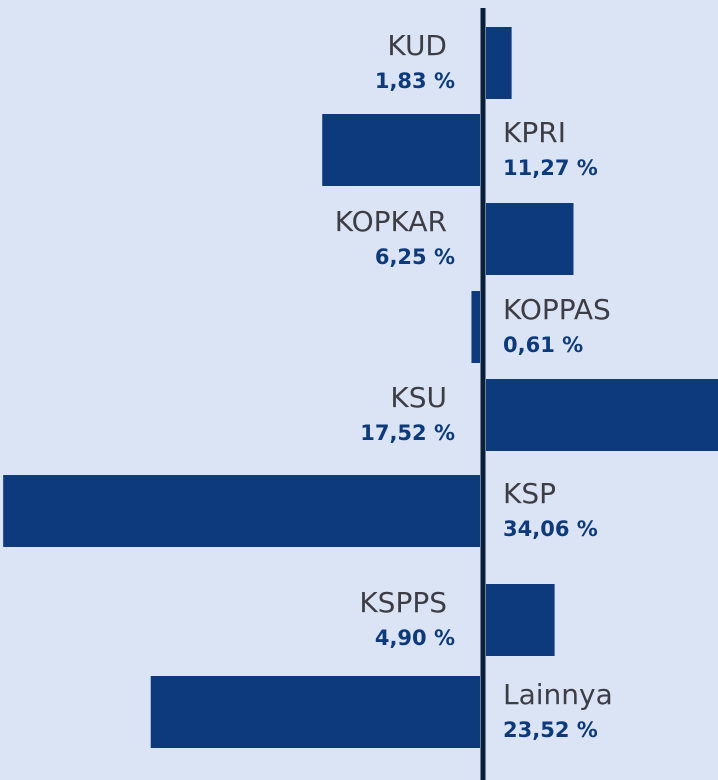  What do you see at coordinates (415, 257) in the screenshot?
I see `value-label: 6,25 %` at bounding box center [415, 257].